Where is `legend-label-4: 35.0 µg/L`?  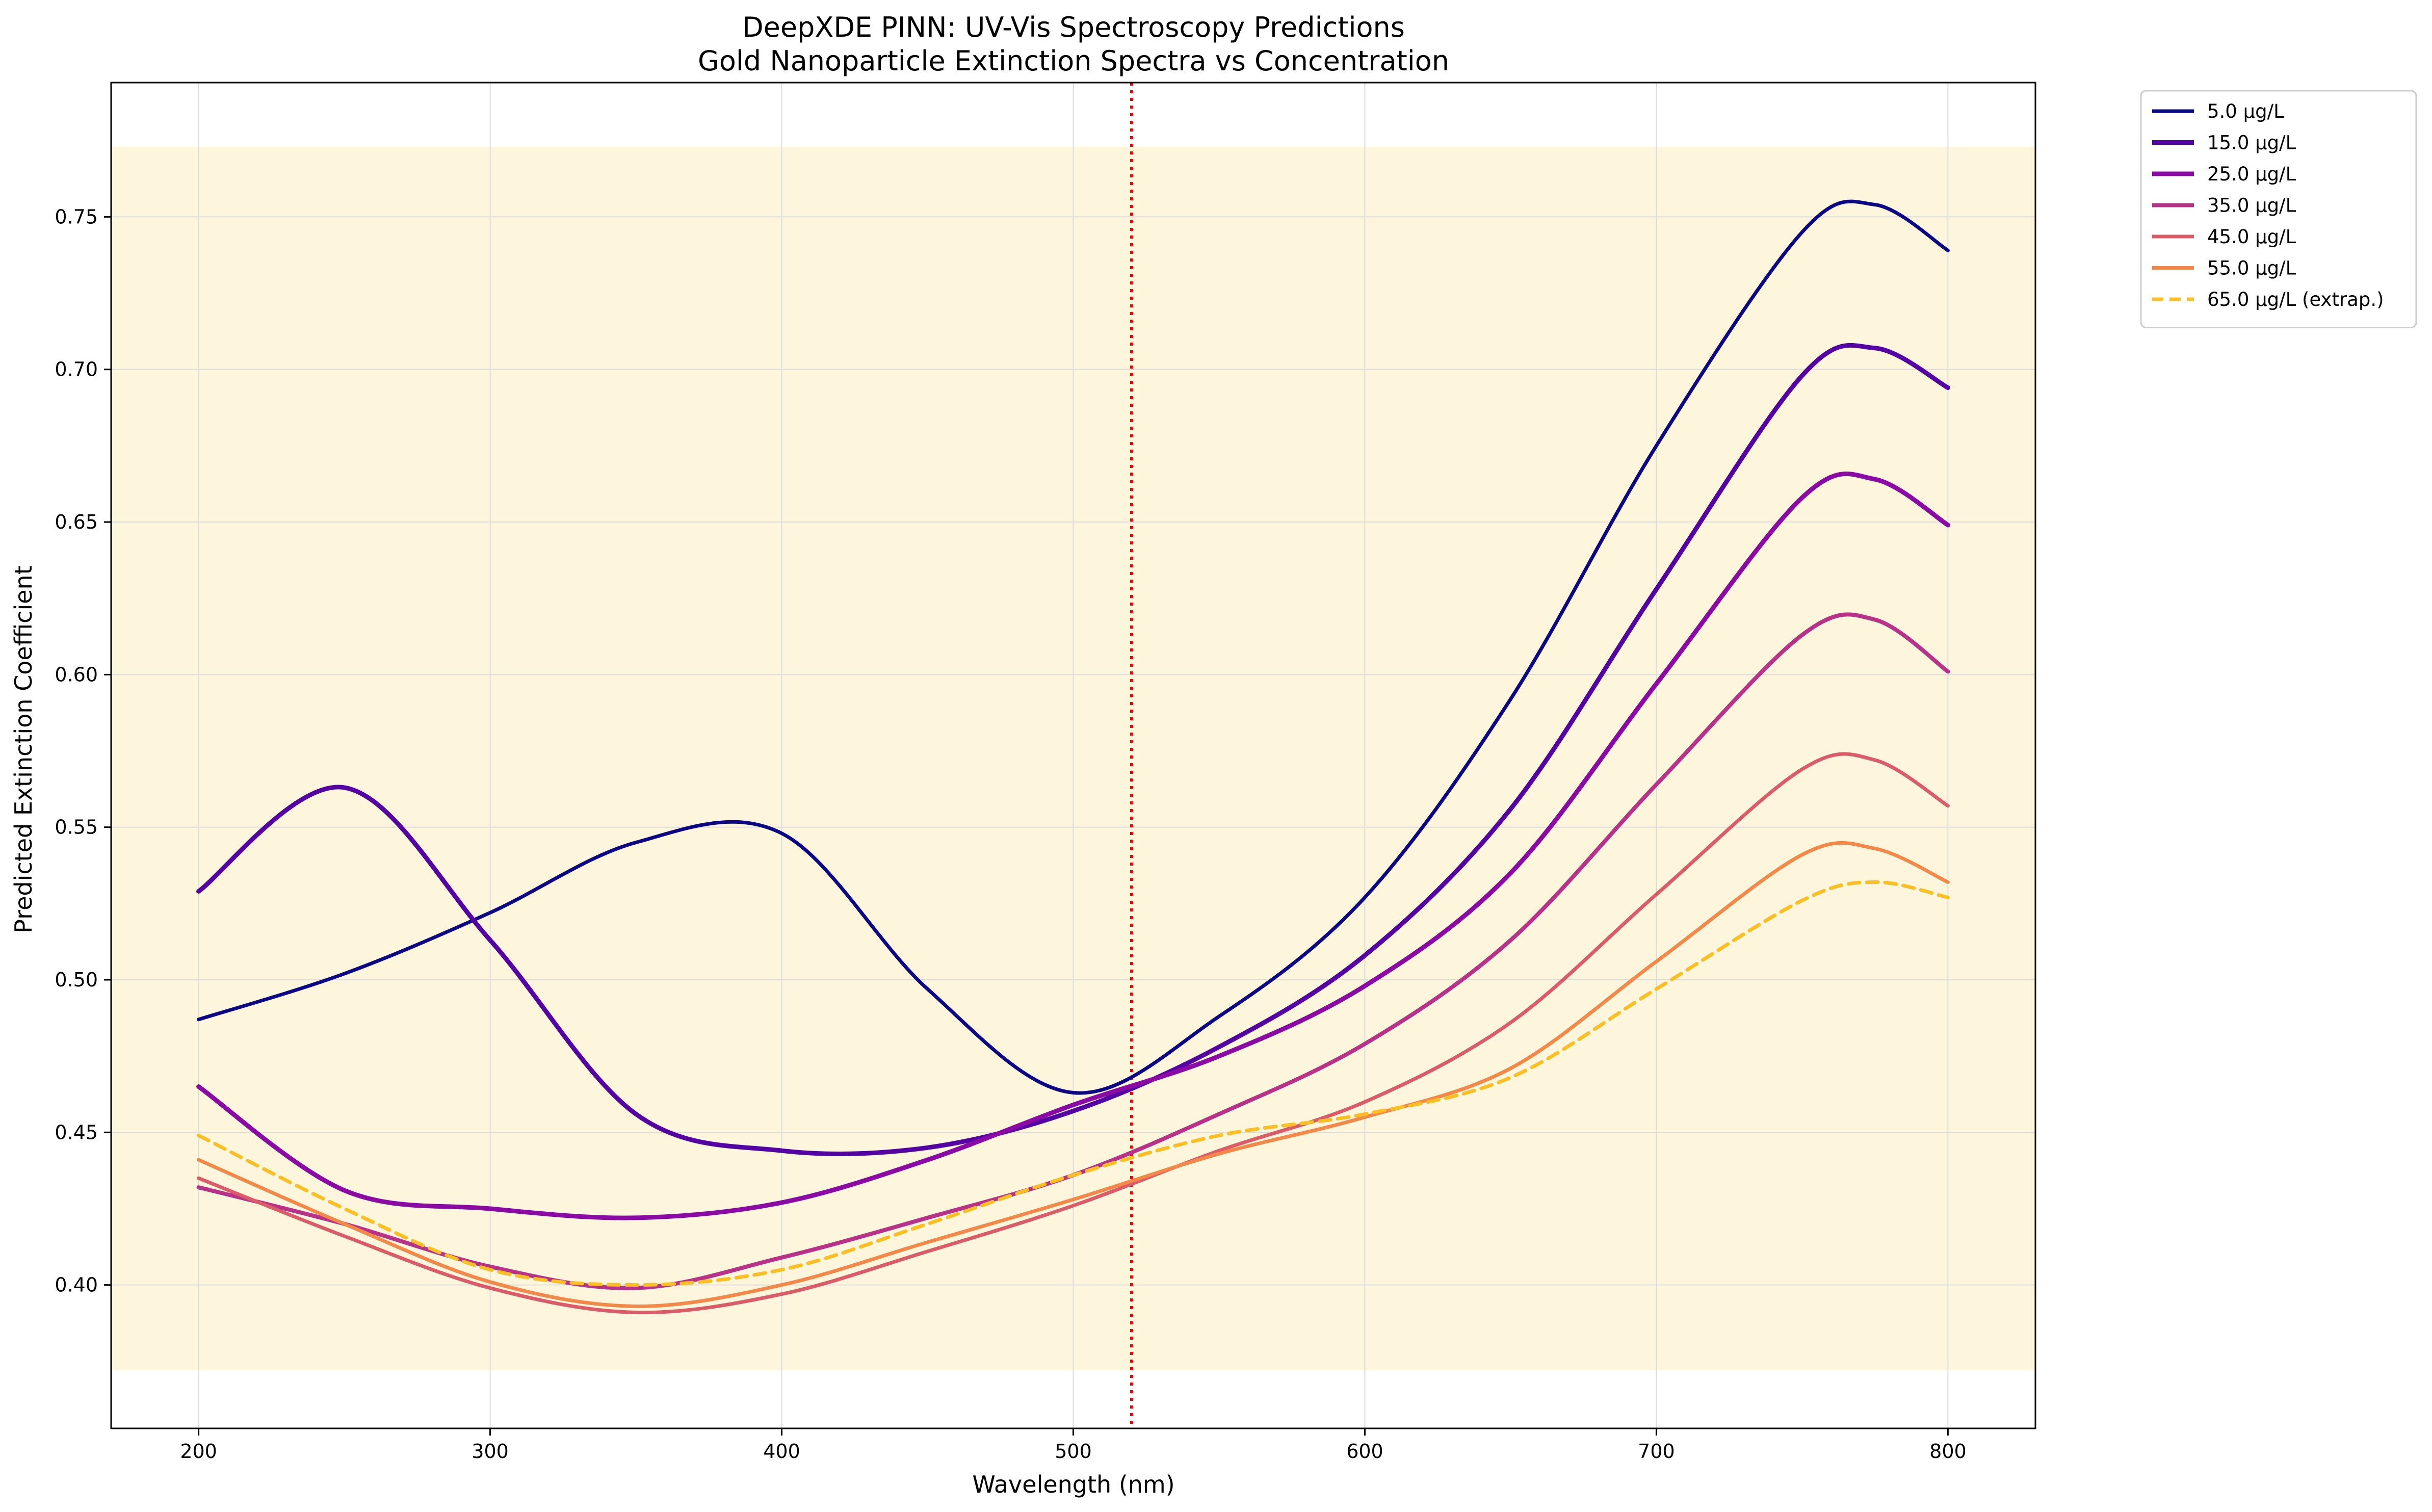 legend-label-4: 35.0 µg/L is located at coordinates (2251, 206).